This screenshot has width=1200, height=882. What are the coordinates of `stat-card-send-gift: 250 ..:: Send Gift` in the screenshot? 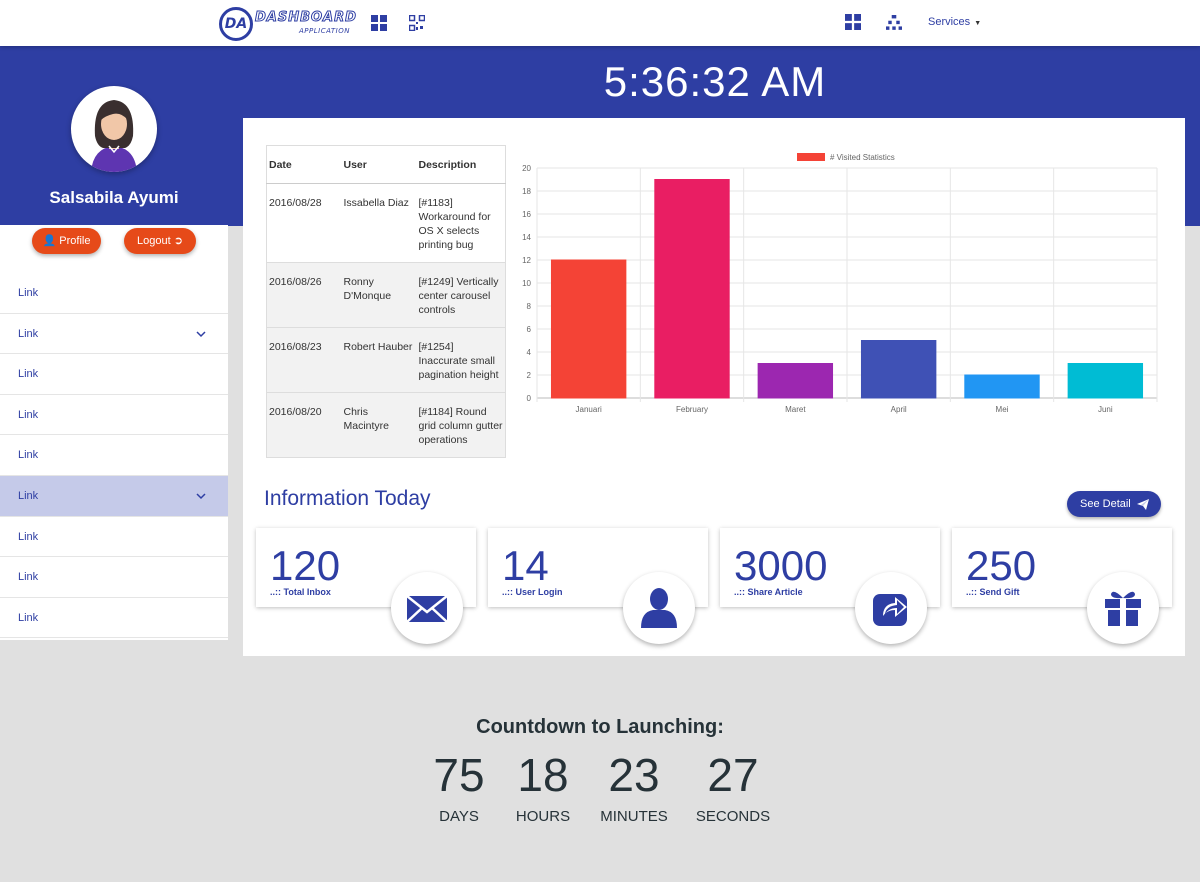 It's located at (1062, 586).